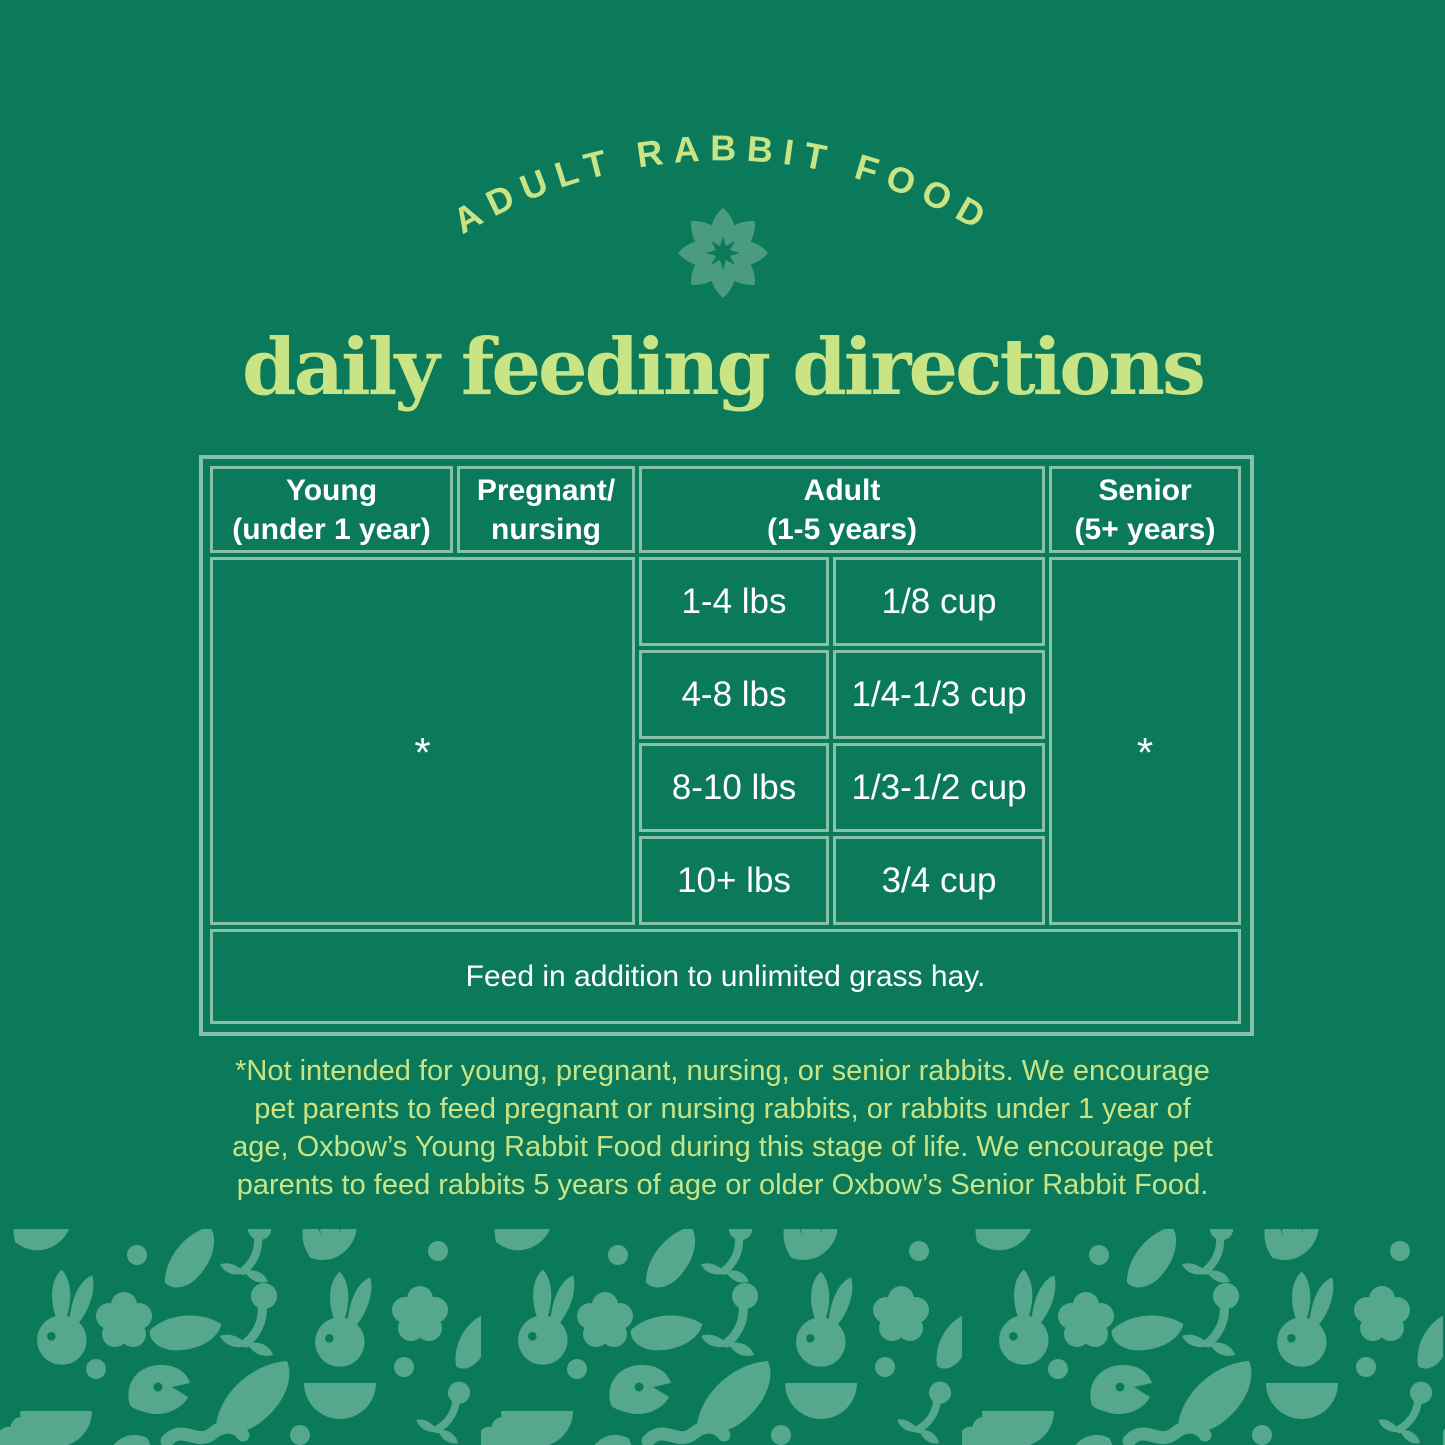 Image resolution: width=1445 pixels, height=1445 pixels. Describe the element at coordinates (546, 529) in the screenshot. I see `header-pregnant-line2: nursing` at that location.